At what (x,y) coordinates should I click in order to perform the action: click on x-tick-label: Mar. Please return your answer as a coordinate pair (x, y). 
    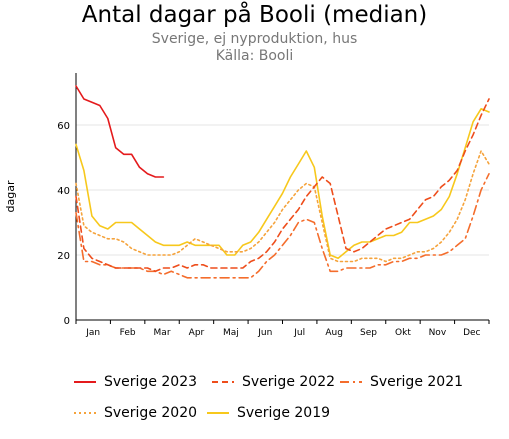
    Looking at the image, I should click on (162, 333).